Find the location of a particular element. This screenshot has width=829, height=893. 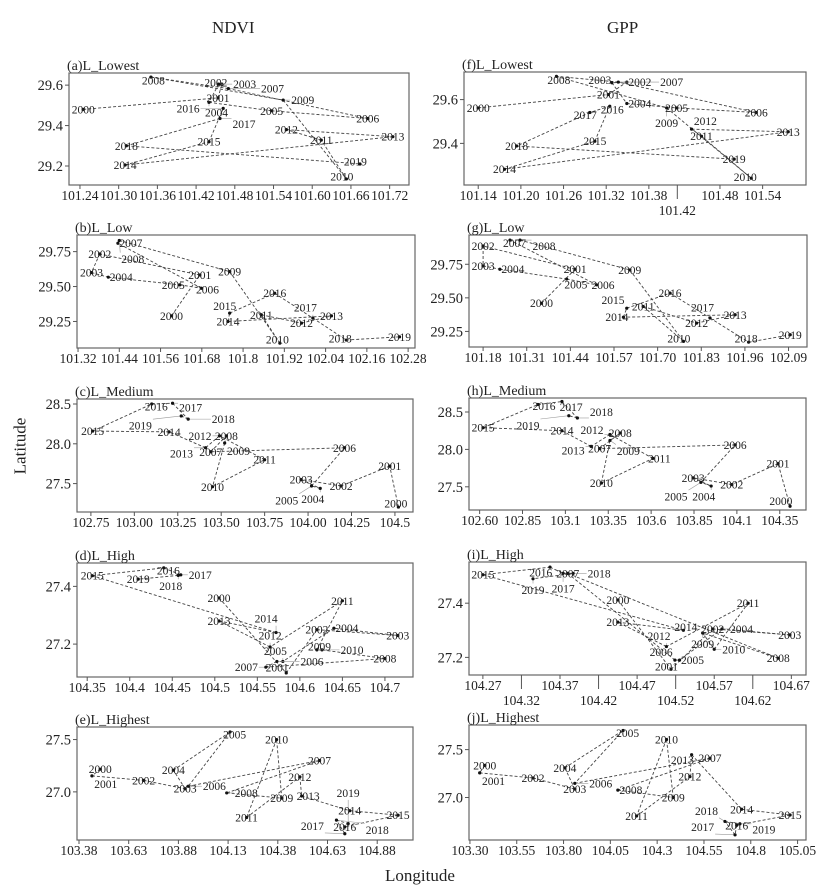

x-tick-label: 104.57 is located at coordinates (714, 685).